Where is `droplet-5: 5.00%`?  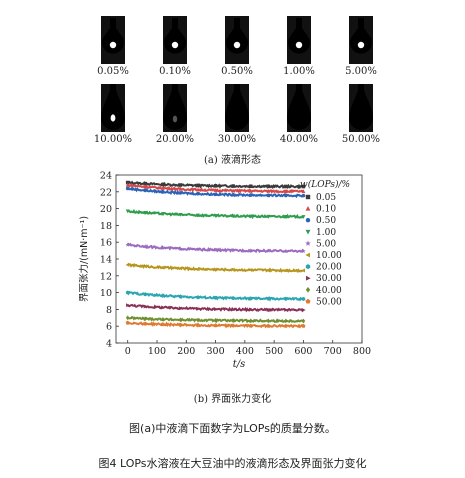
droplet-5: 5.00% is located at coordinates (361, 48).